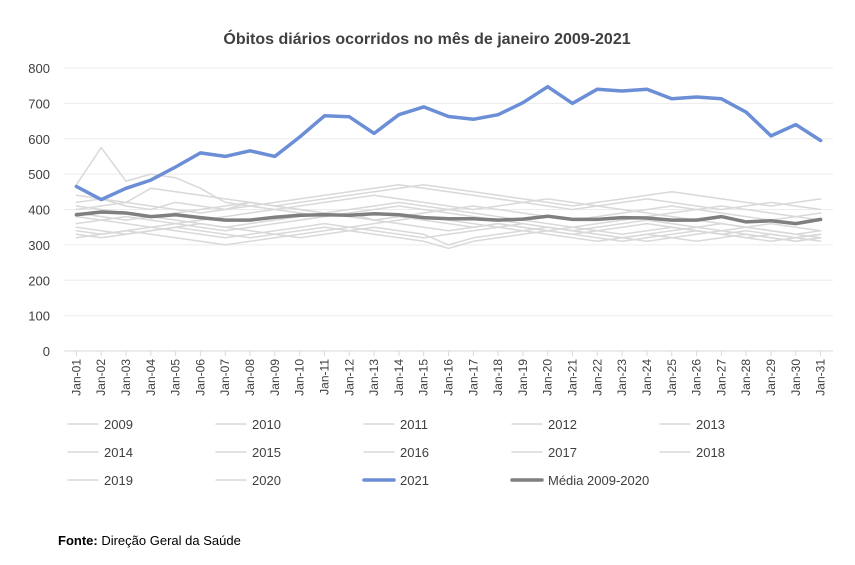 This screenshot has width=855, height=565. I want to click on source-label: Fonte:, so click(78, 540).